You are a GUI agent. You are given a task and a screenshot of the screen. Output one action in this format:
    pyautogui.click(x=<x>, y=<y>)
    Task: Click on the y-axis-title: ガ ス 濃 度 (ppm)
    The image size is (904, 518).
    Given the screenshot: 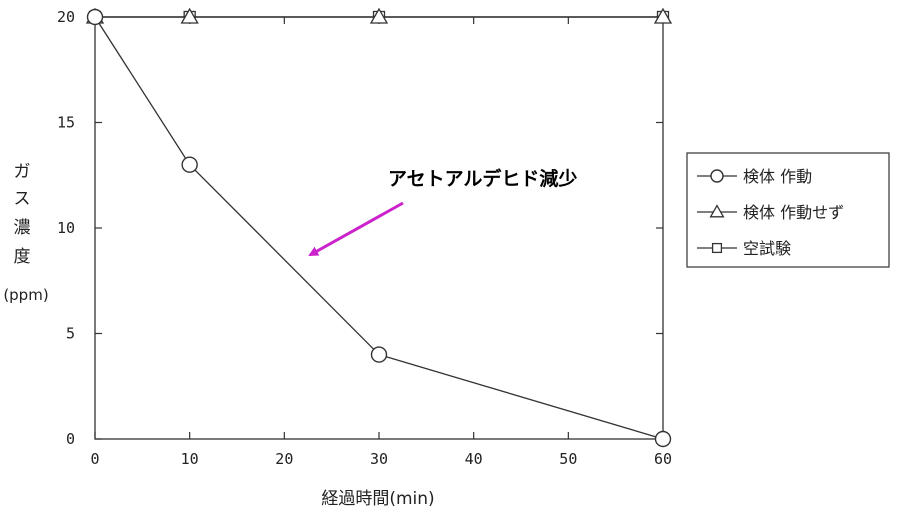 What is the action you would take?
    pyautogui.click(x=25, y=233)
    